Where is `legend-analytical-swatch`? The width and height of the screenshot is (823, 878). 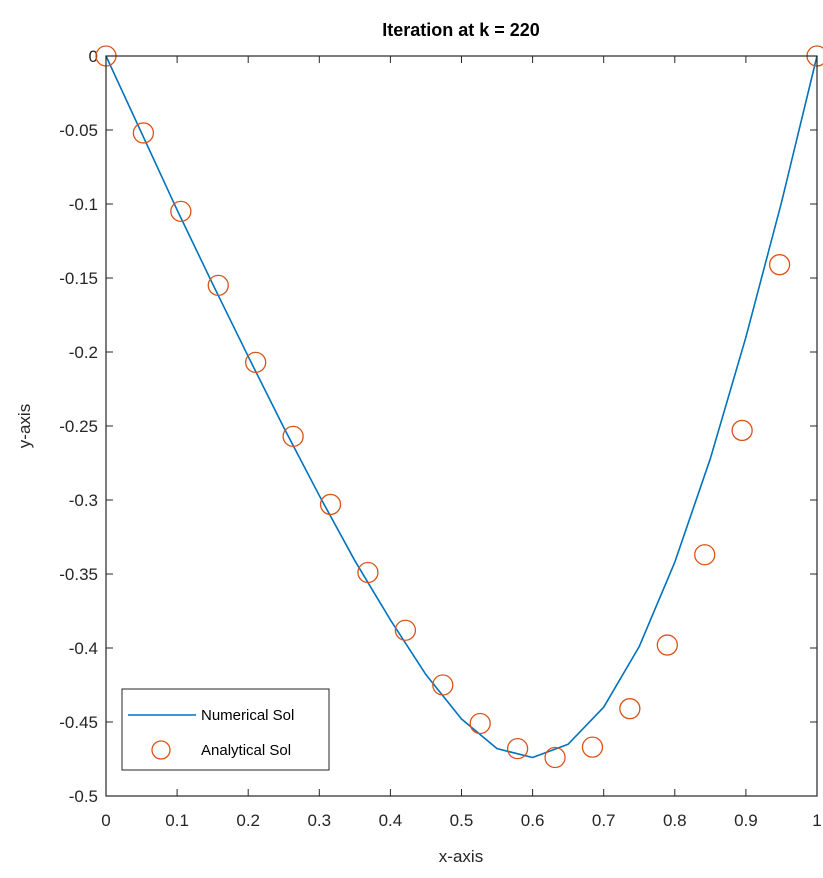 legend-analytical-swatch is located at coordinates (161, 750).